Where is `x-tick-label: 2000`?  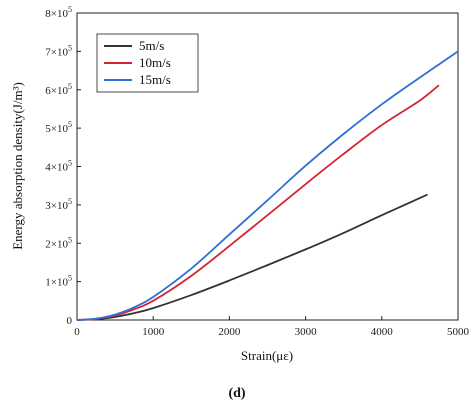 x-tick-label: 2000 is located at coordinates (229, 332).